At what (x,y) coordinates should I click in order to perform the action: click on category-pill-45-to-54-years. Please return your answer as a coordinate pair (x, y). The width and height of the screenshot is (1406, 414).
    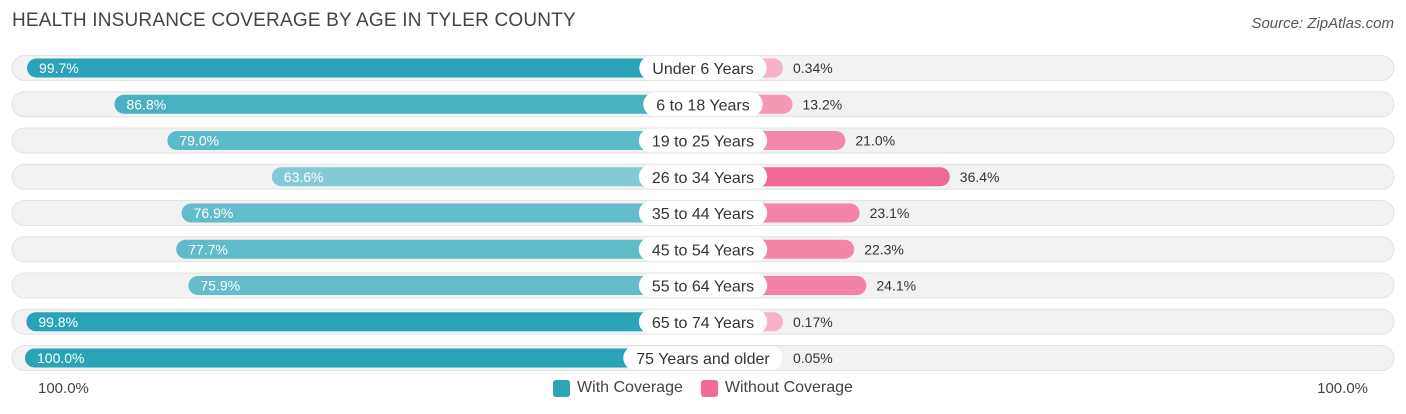
    Looking at the image, I should click on (703, 249).